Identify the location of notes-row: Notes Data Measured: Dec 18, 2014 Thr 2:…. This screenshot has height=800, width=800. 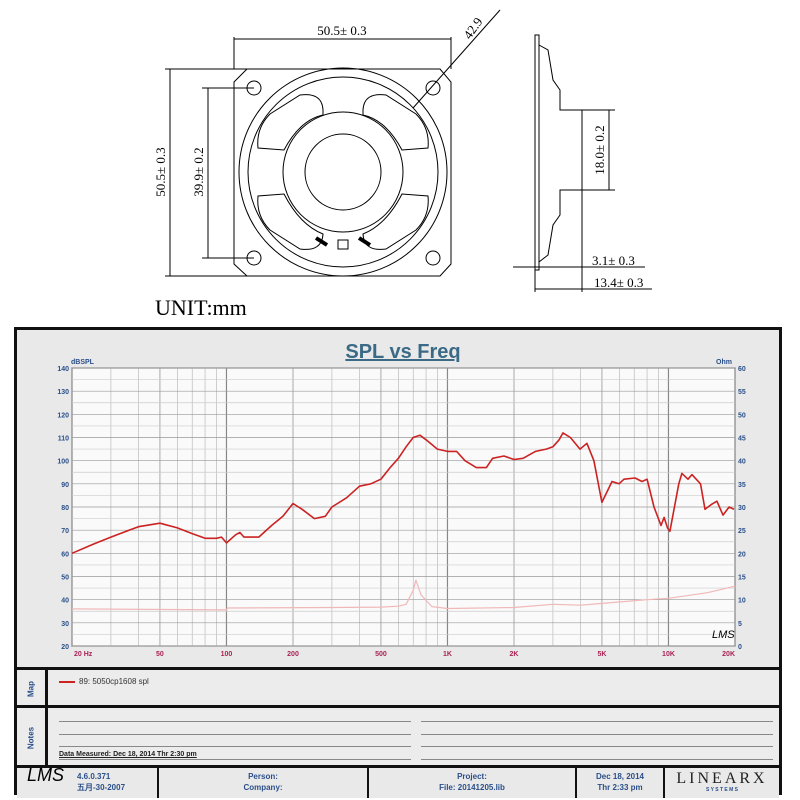
(398, 736).